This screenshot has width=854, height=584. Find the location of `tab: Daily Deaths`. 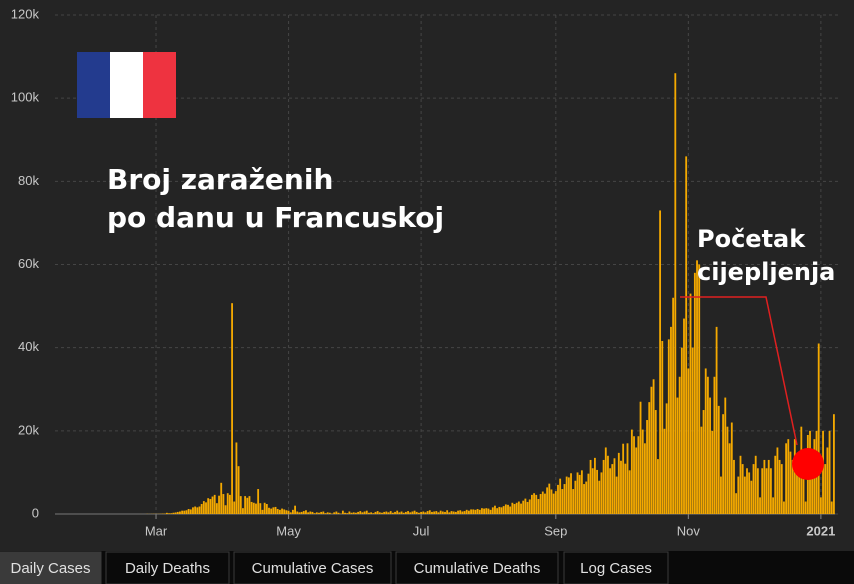

tab: Daily Deaths is located at coordinates (167, 567).